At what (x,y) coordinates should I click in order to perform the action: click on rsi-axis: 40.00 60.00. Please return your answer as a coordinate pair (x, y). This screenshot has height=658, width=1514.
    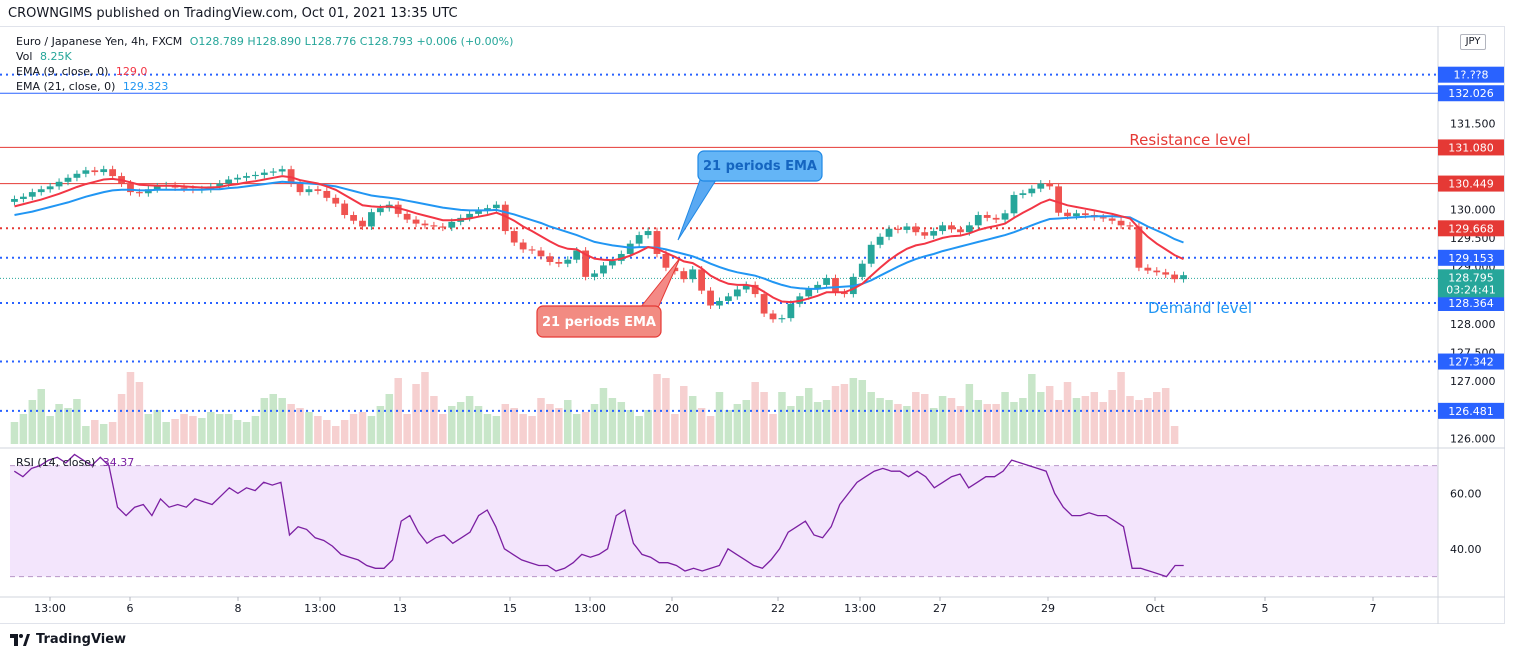
    Looking at the image, I should click on (1466, 521).